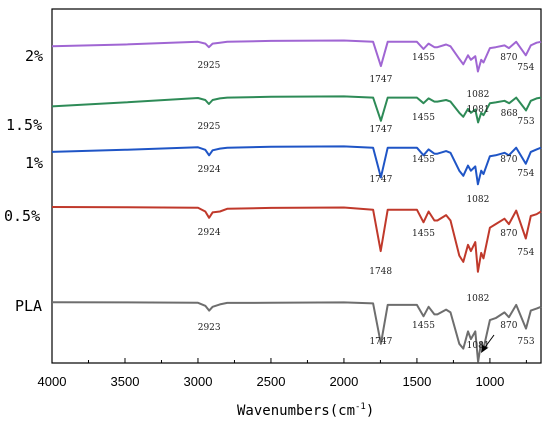  I want to click on x-axis-label: Wavenumbers(cm-1), so click(305, 410).